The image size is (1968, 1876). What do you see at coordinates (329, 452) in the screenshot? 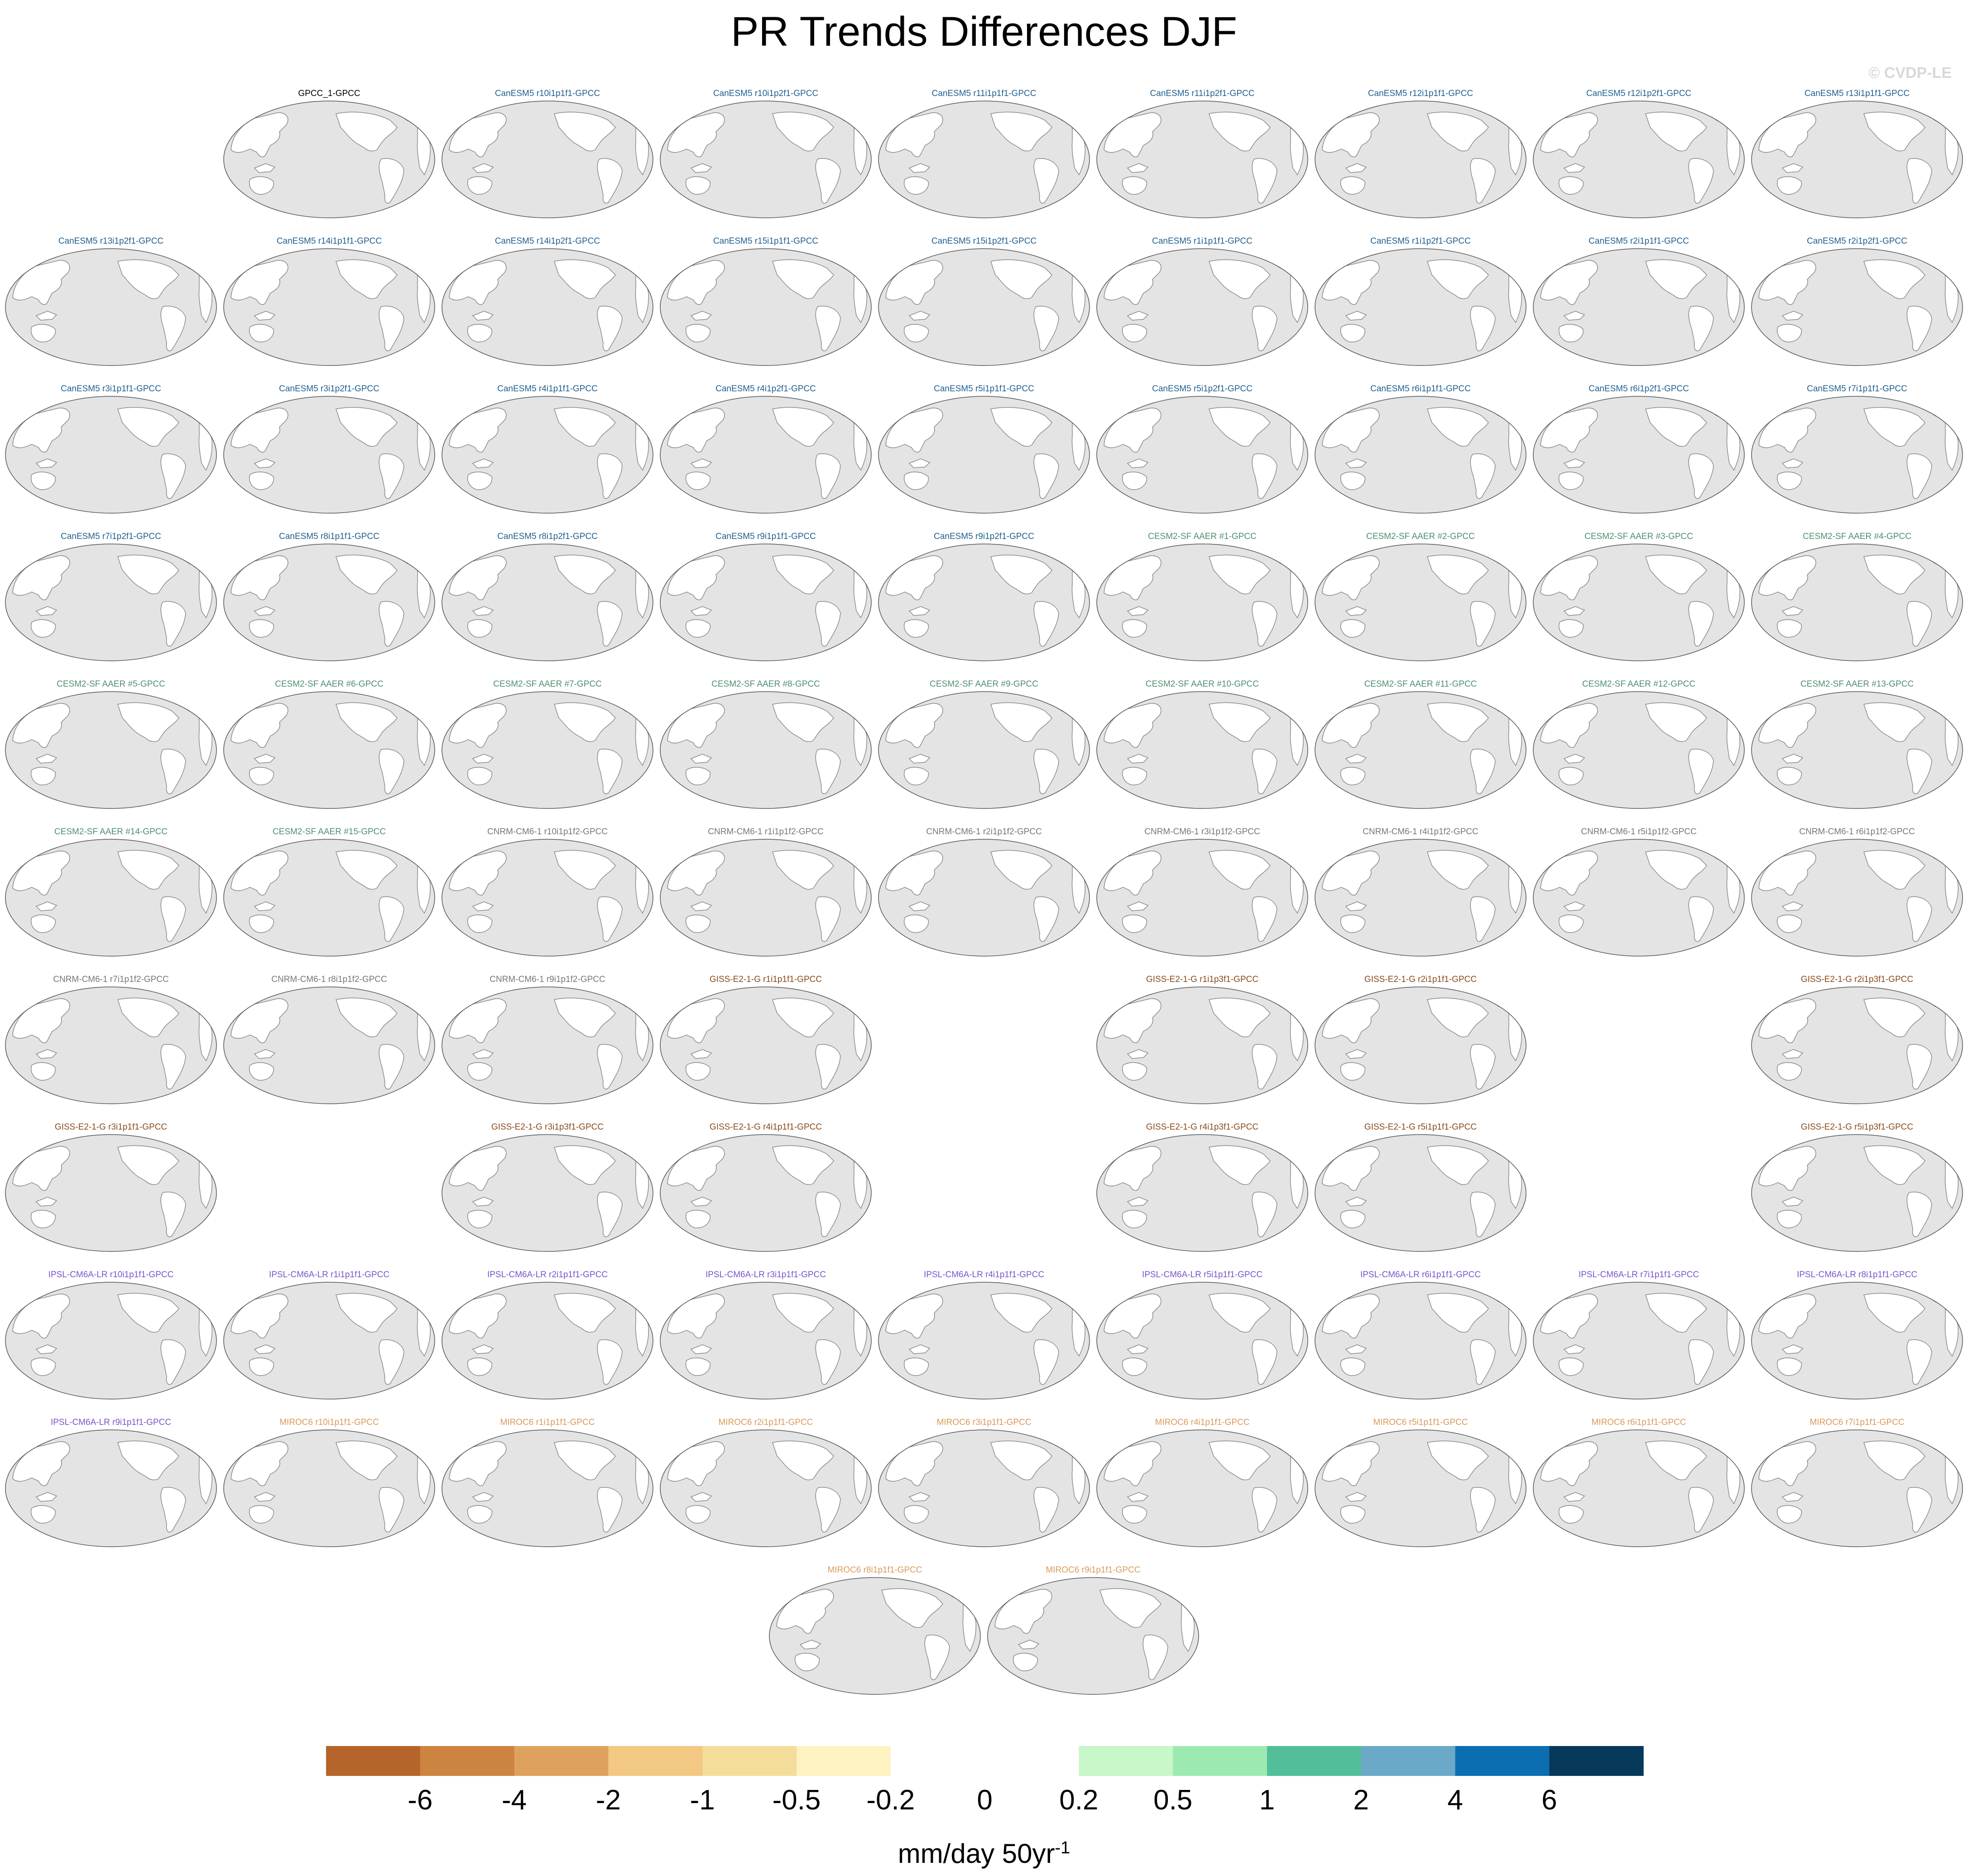
I see `map-panel: CanESM5 r3i1p2f1-GPCC` at bounding box center [329, 452].